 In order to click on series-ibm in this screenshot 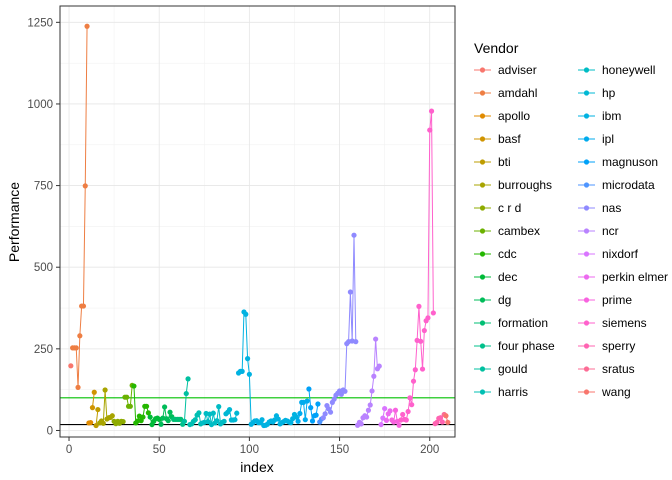, I will do `click(267, 369)`.